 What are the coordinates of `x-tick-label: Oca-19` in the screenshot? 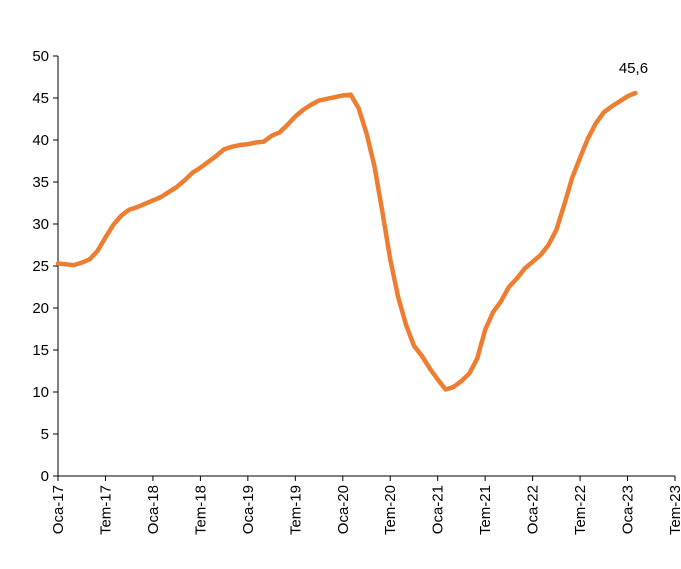 It's located at (248, 509).